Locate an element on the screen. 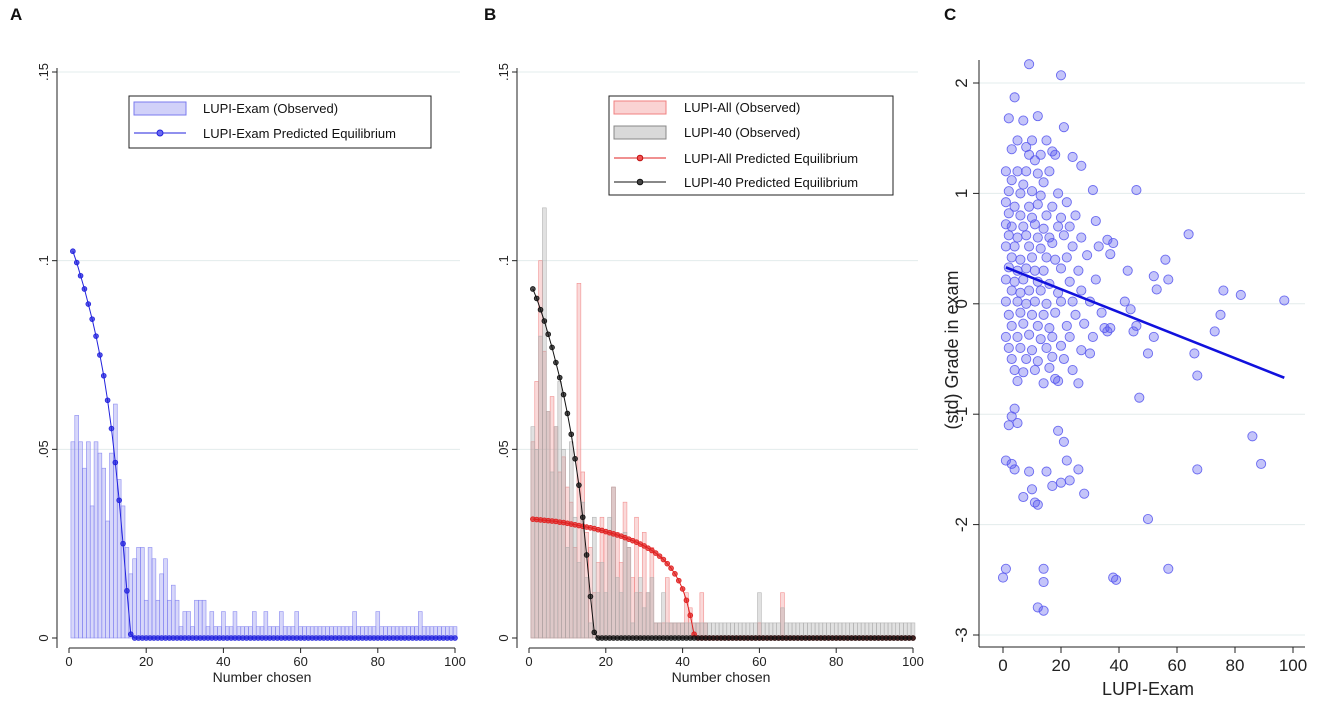  x-tick-label: 0 is located at coordinates (68, 661).